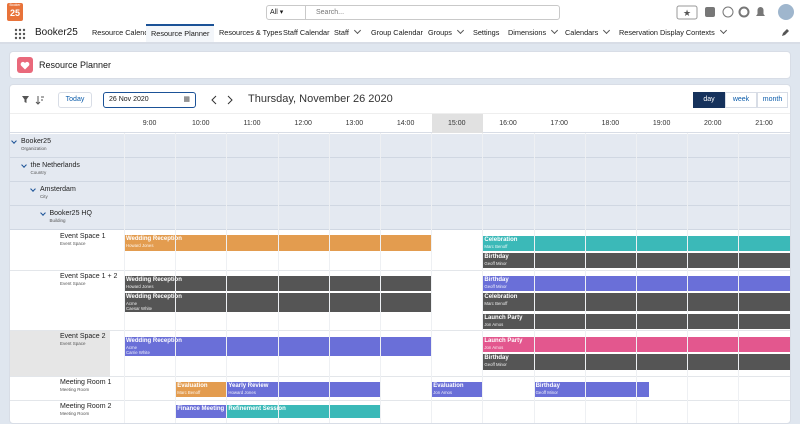 The image size is (800, 424). What do you see at coordinates (772, 100) in the screenshot?
I see `view-button: month` at bounding box center [772, 100].